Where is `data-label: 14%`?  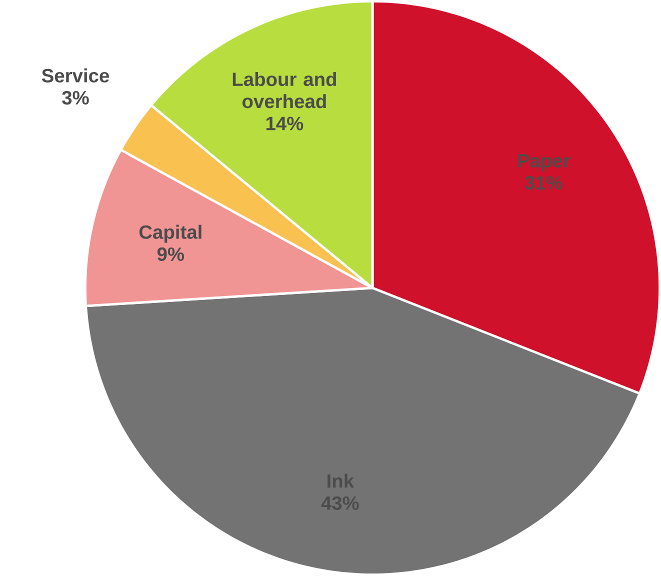
data-label: 14% is located at coordinates (285, 123).